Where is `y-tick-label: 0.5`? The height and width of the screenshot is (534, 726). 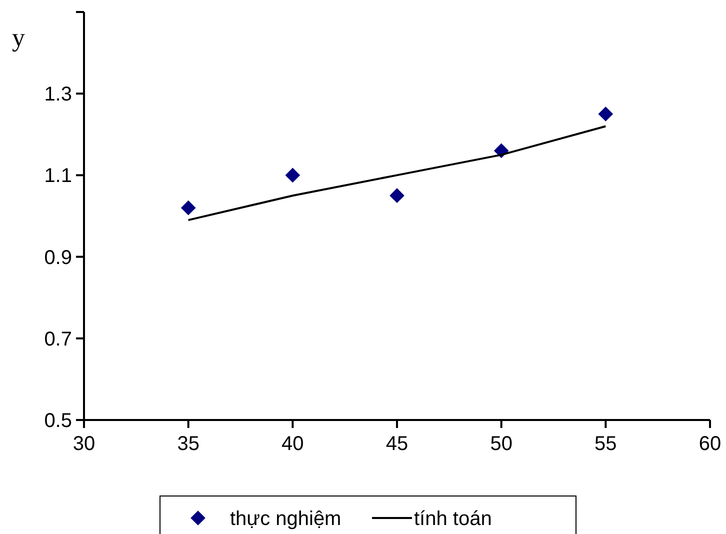
y-tick-label: 0.5 is located at coordinates (58, 421).